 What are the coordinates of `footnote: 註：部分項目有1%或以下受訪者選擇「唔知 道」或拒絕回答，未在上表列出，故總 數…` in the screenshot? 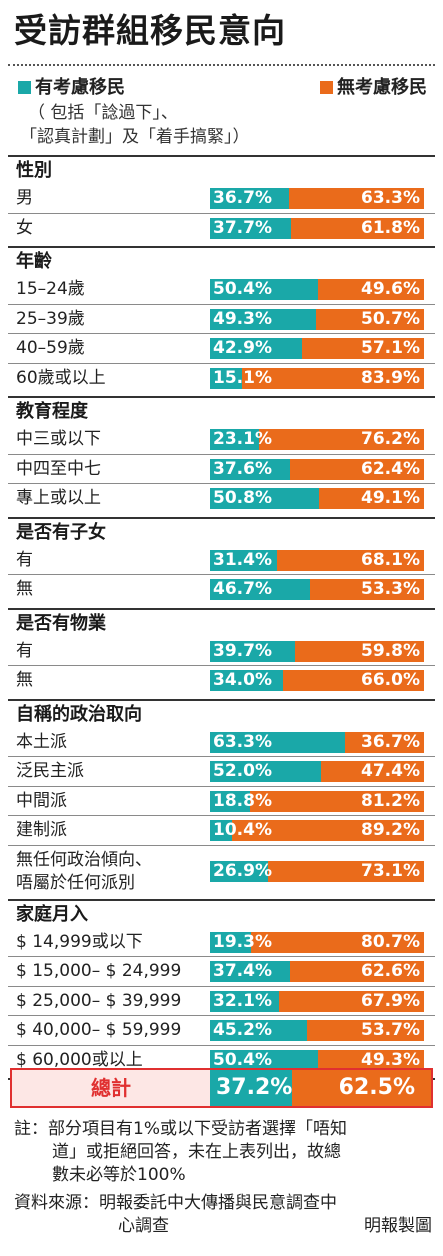 It's located at (224, 1152).